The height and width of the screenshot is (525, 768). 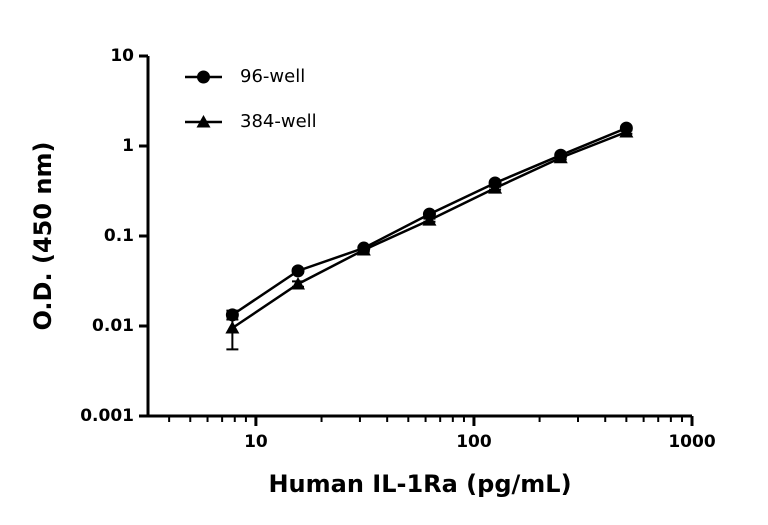 I want to click on x-tick-label: 100, so click(x=474, y=442).